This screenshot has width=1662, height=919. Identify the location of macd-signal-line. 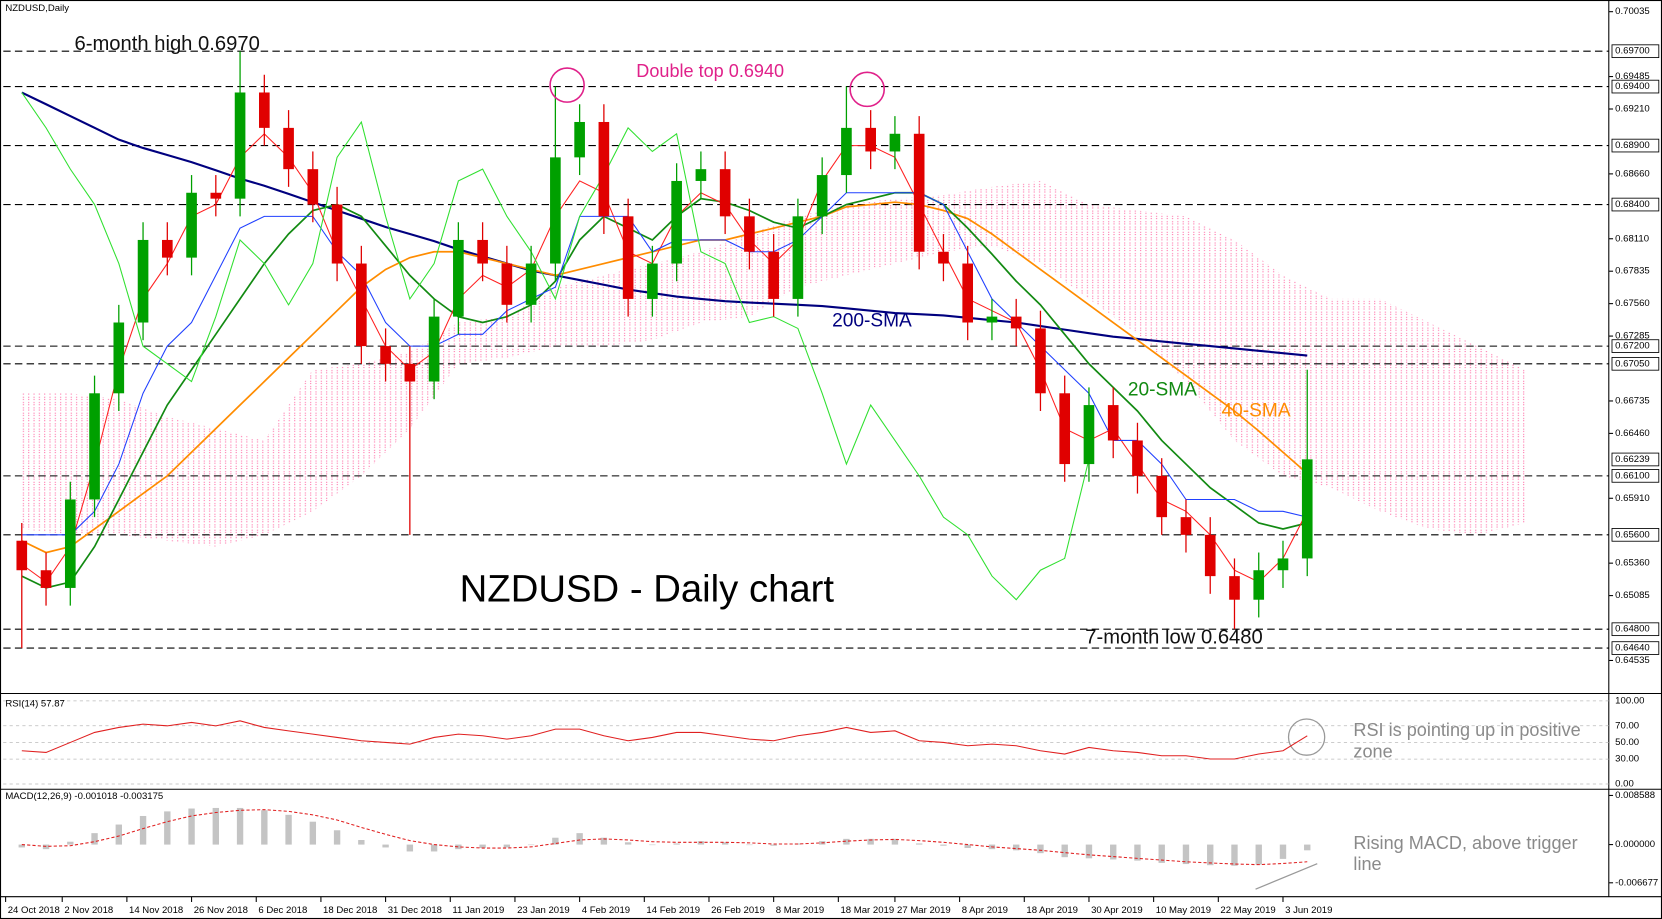
(664, 837).